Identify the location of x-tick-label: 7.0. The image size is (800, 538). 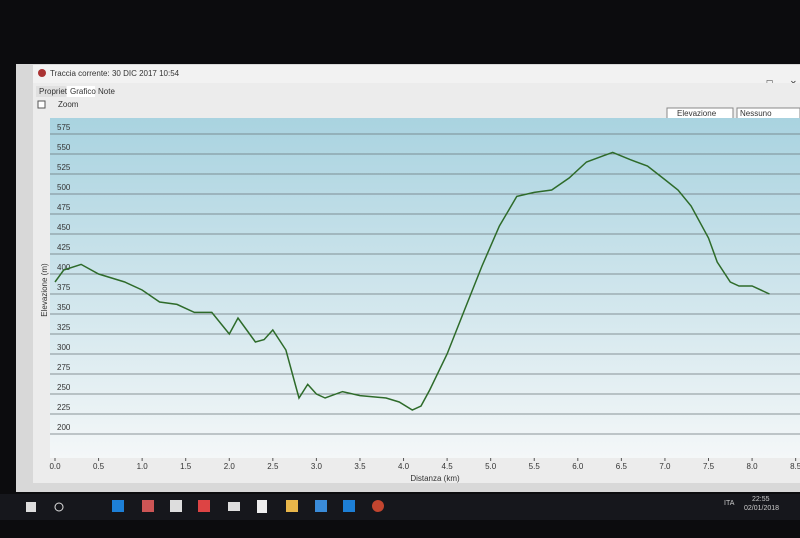
(665, 466).